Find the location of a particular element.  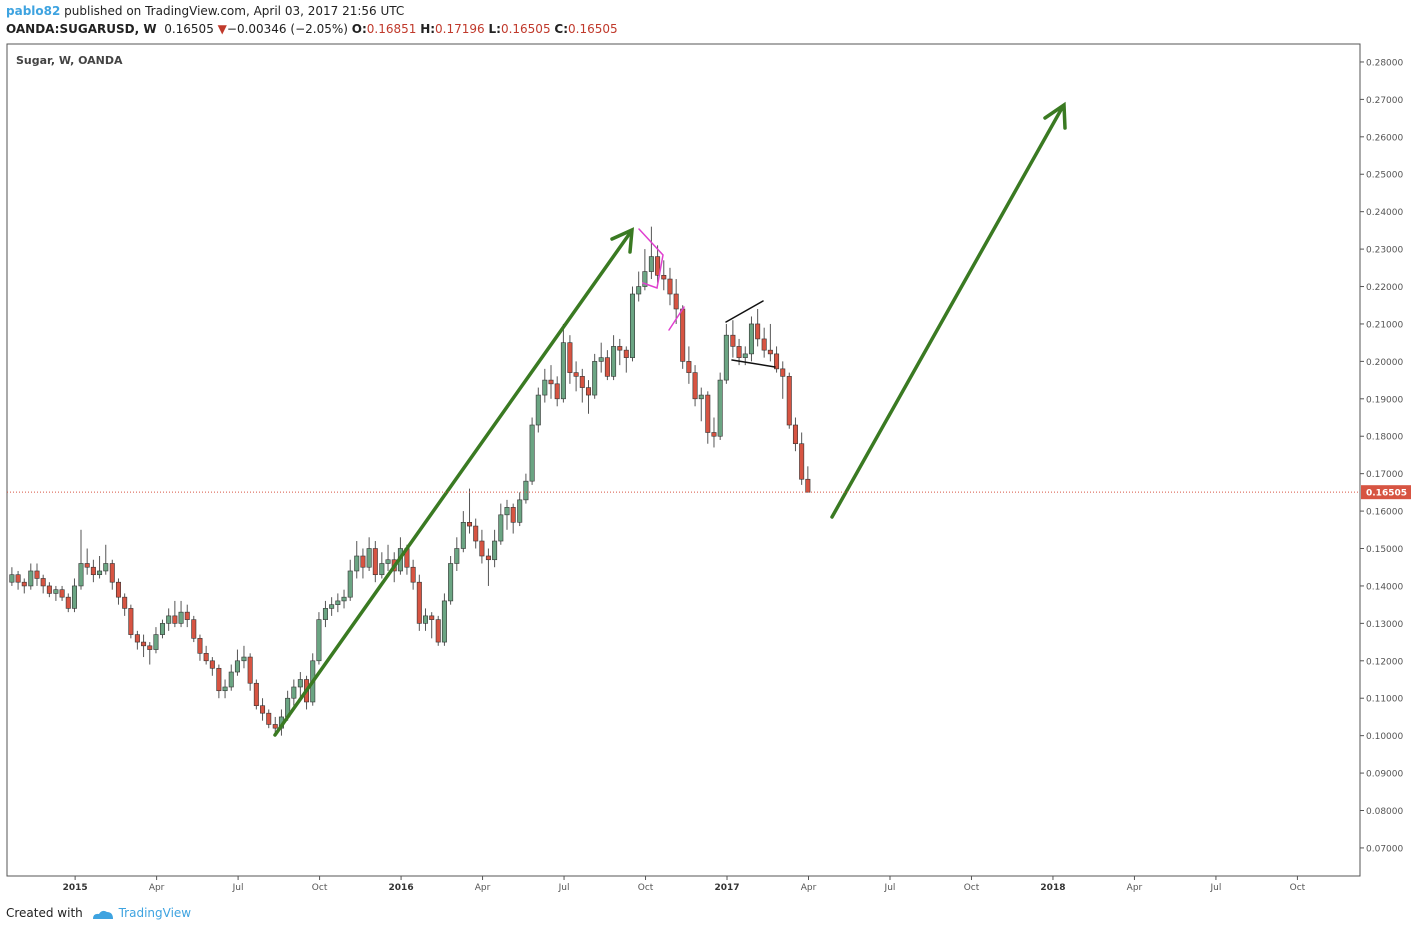

change: −0.00346 (−2.05%) is located at coordinates (287, 29).